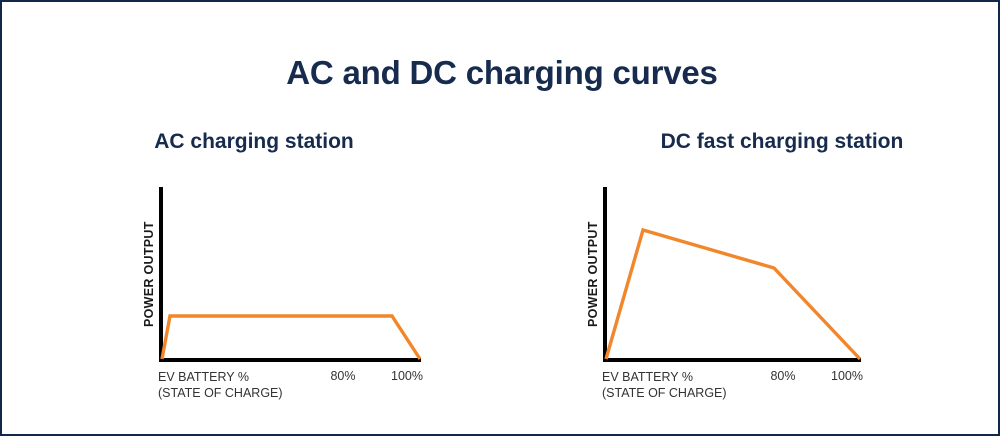 The height and width of the screenshot is (436, 1000). What do you see at coordinates (733, 294) in the screenshot?
I see `dc-charging-curve` at bounding box center [733, 294].